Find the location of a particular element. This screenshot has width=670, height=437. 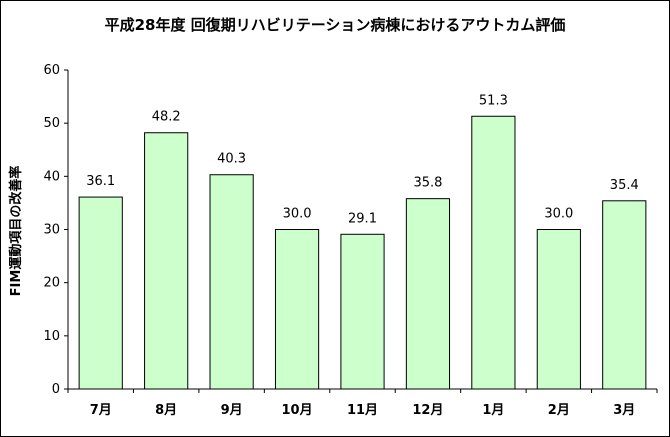

x-tick-label: 12月 is located at coordinates (427, 410).